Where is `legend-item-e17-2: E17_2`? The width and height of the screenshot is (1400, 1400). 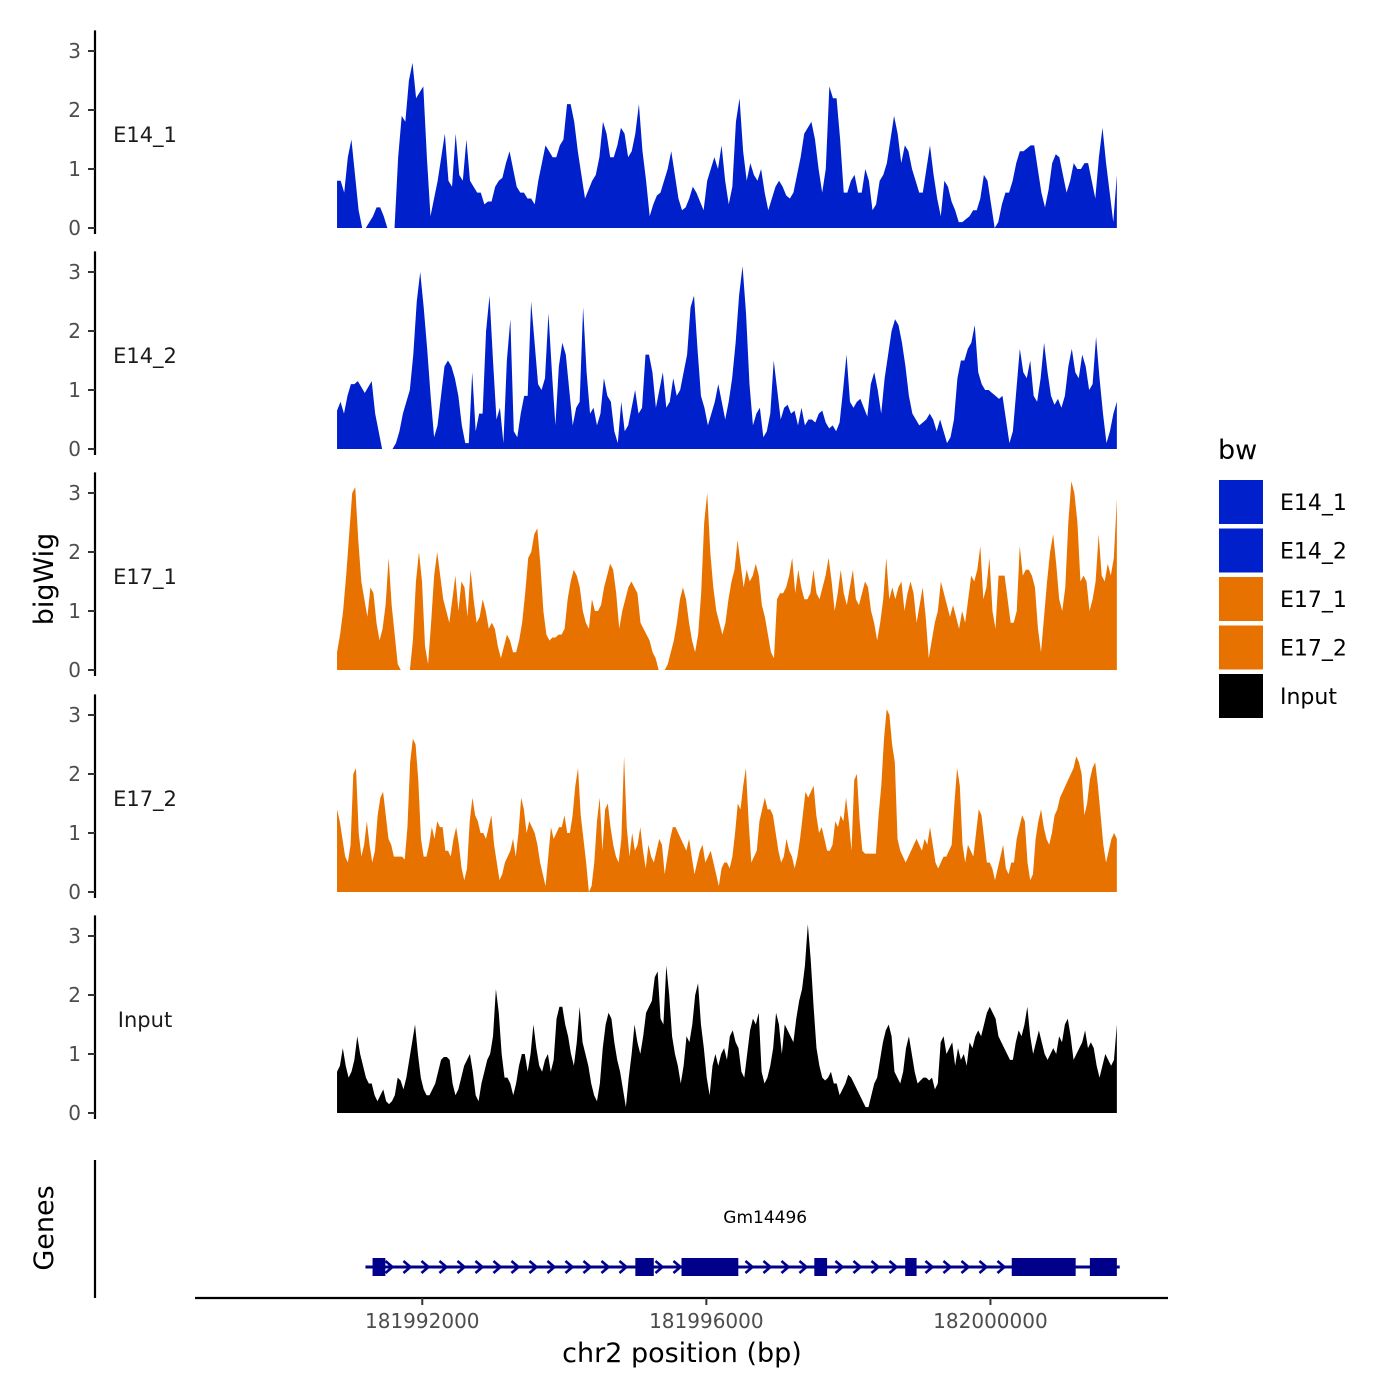
legend-item-e17-2: E17_2 is located at coordinates (1283, 647).